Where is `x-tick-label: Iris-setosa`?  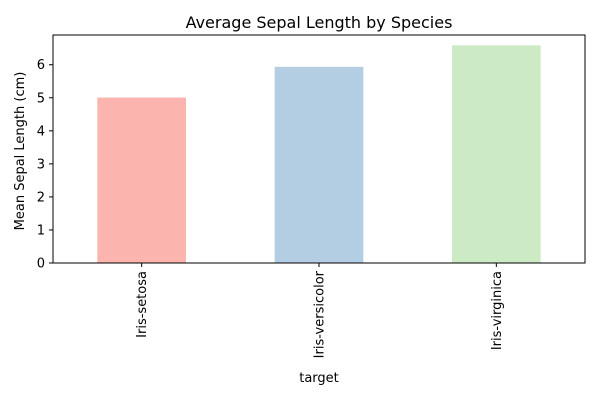
x-tick-label: Iris-setosa is located at coordinates (142, 304).